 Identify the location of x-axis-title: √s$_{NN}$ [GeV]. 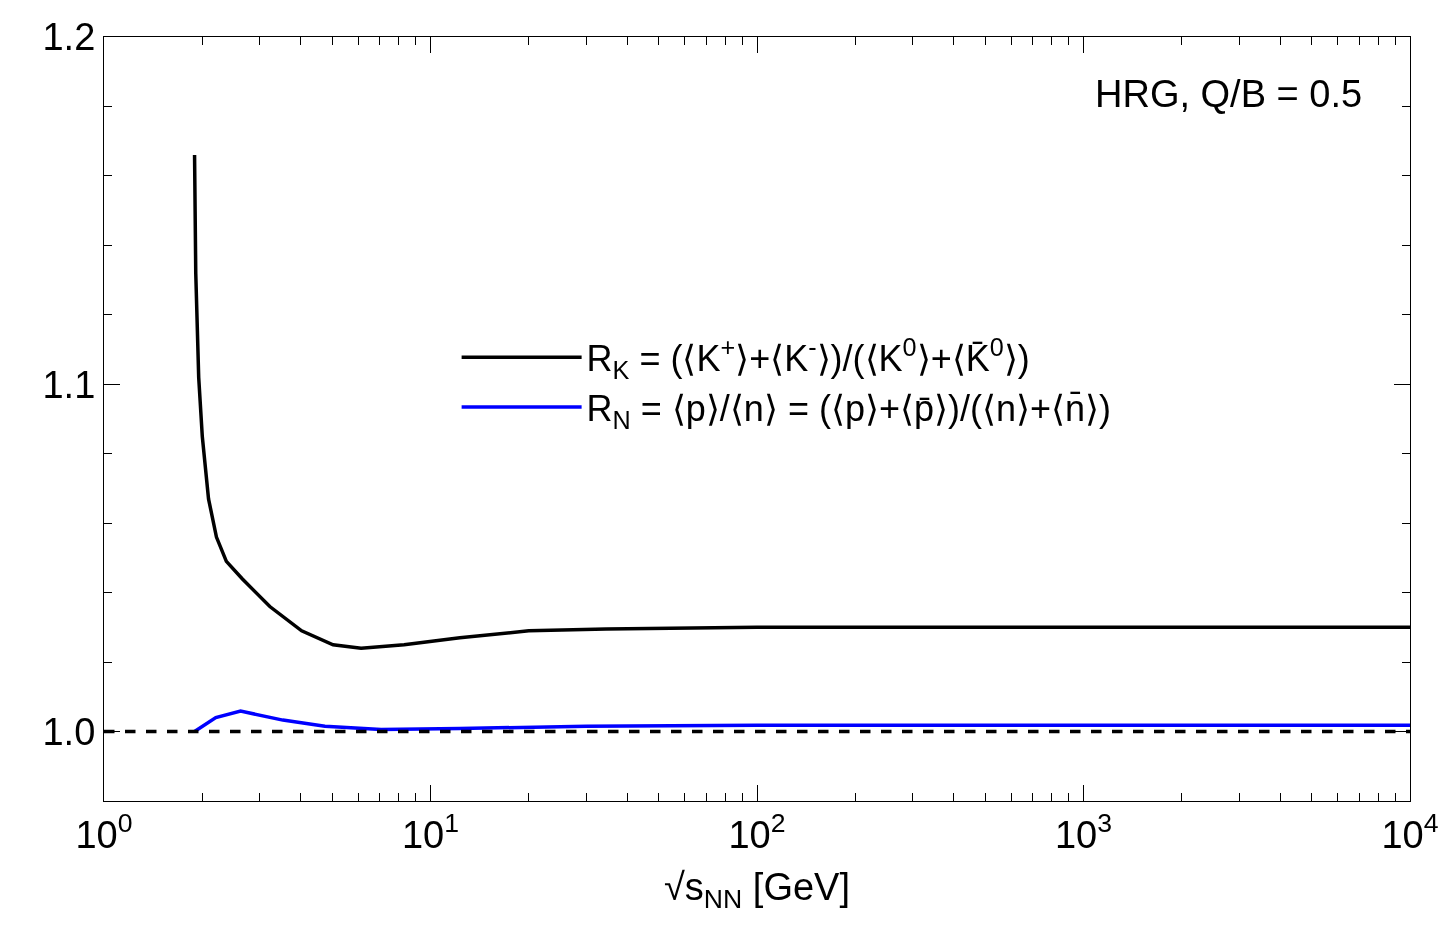
(757, 889).